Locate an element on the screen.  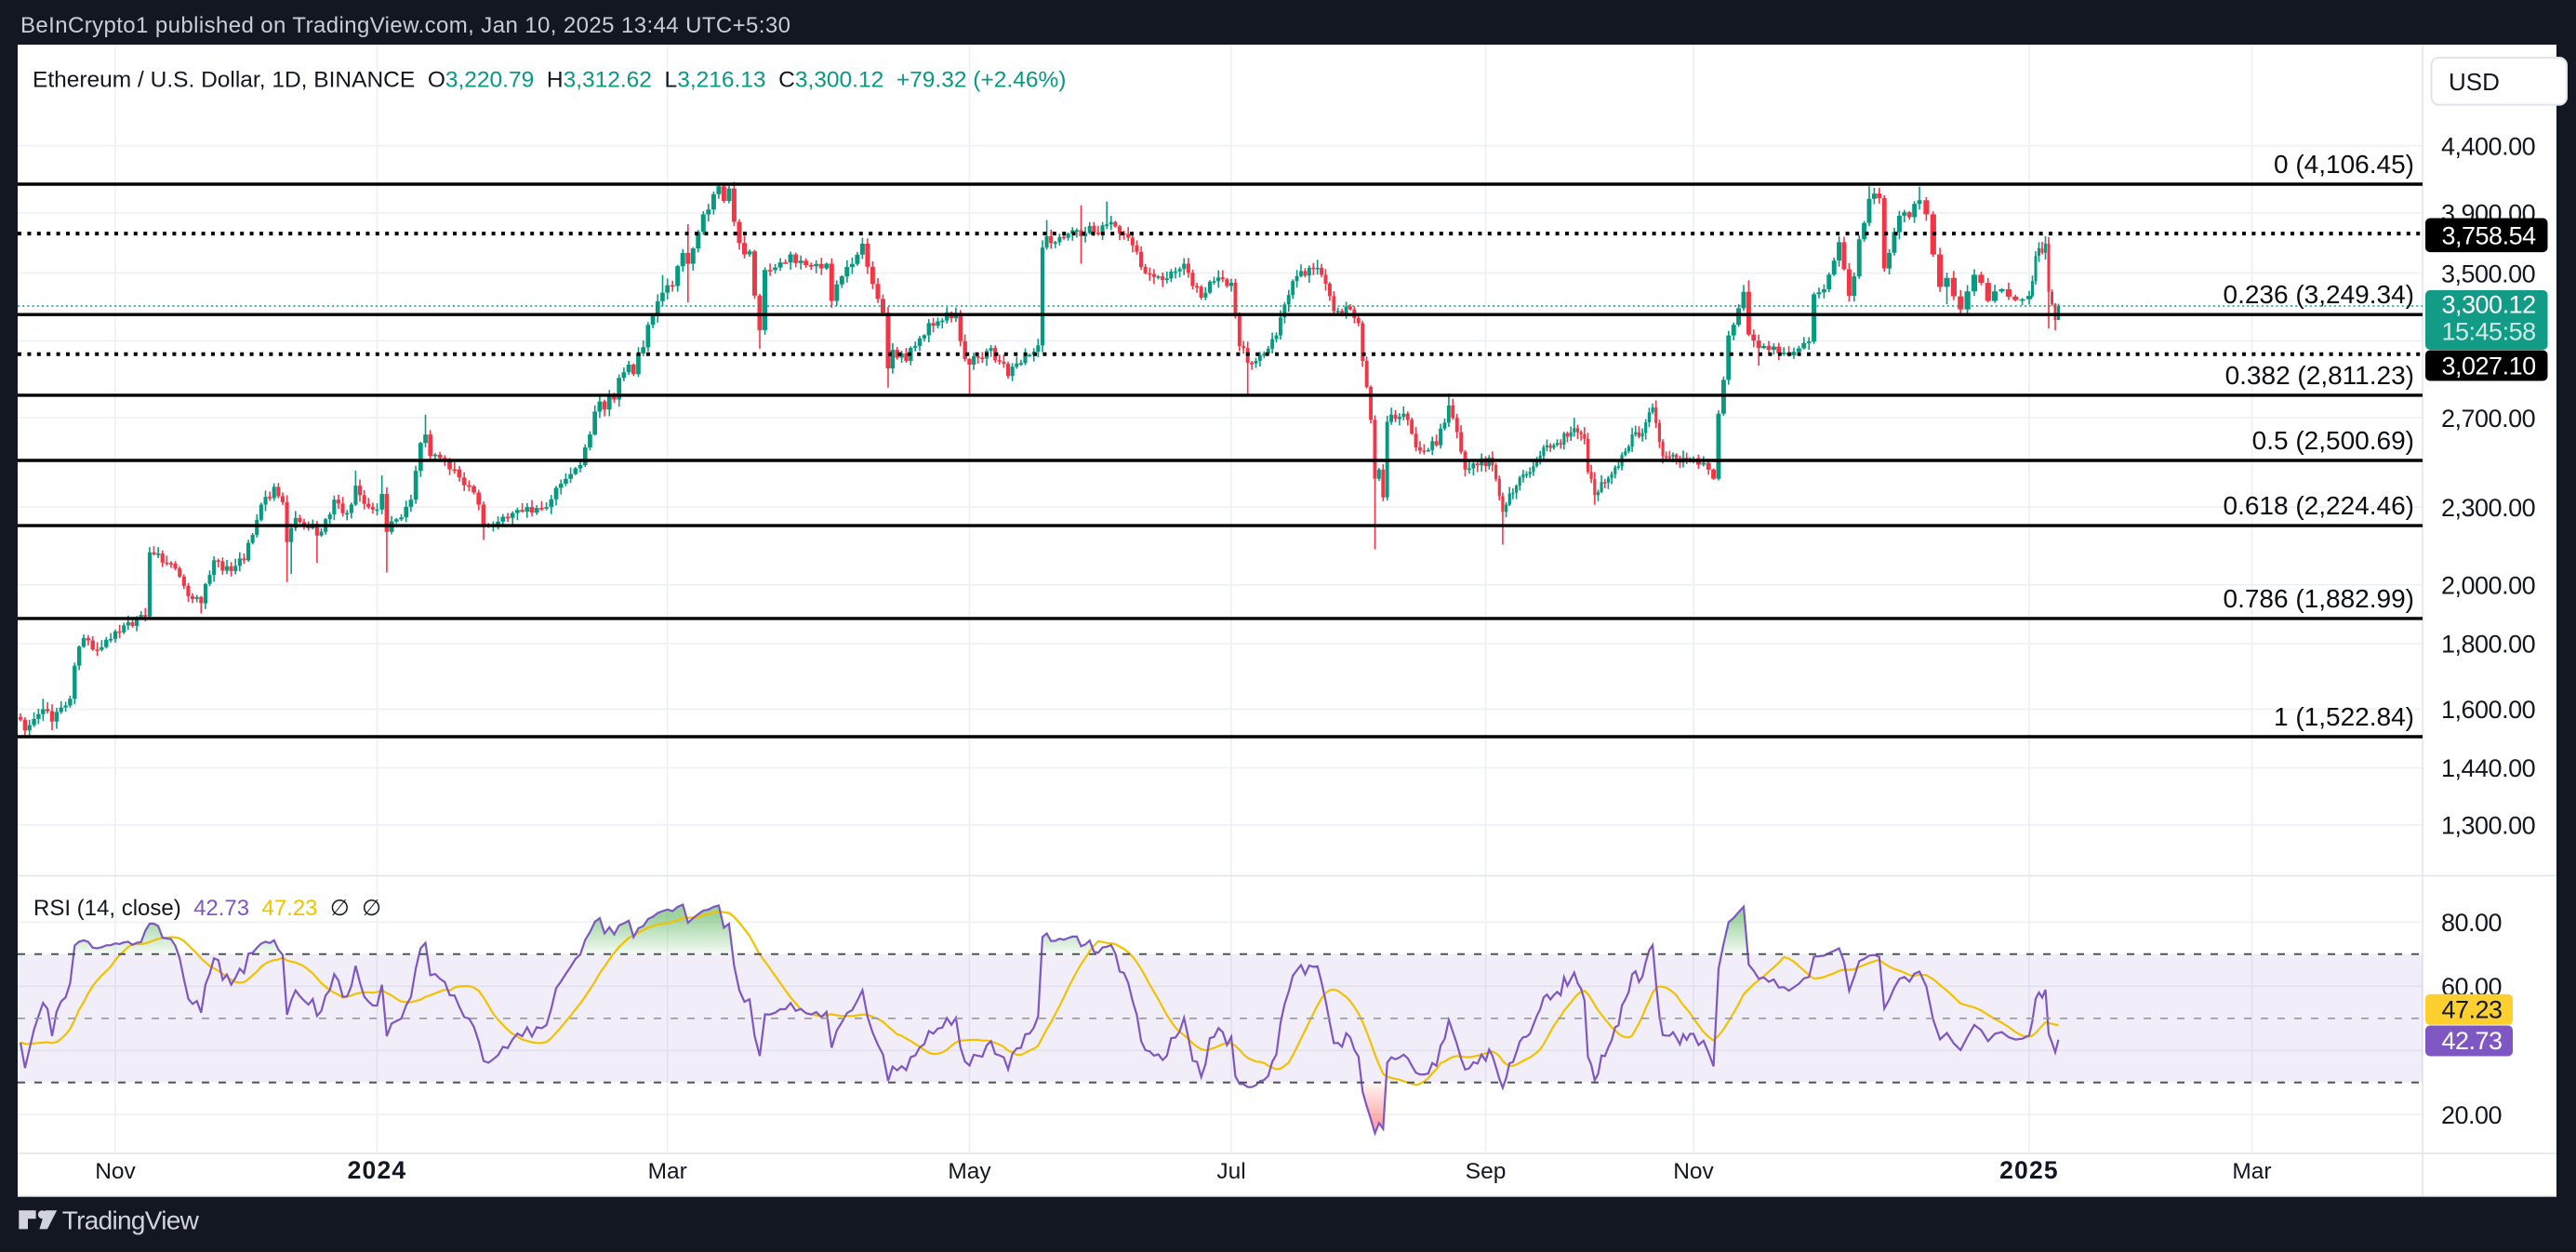
svg-text: 0 (4,106.45) is located at coordinates (2344, 164).